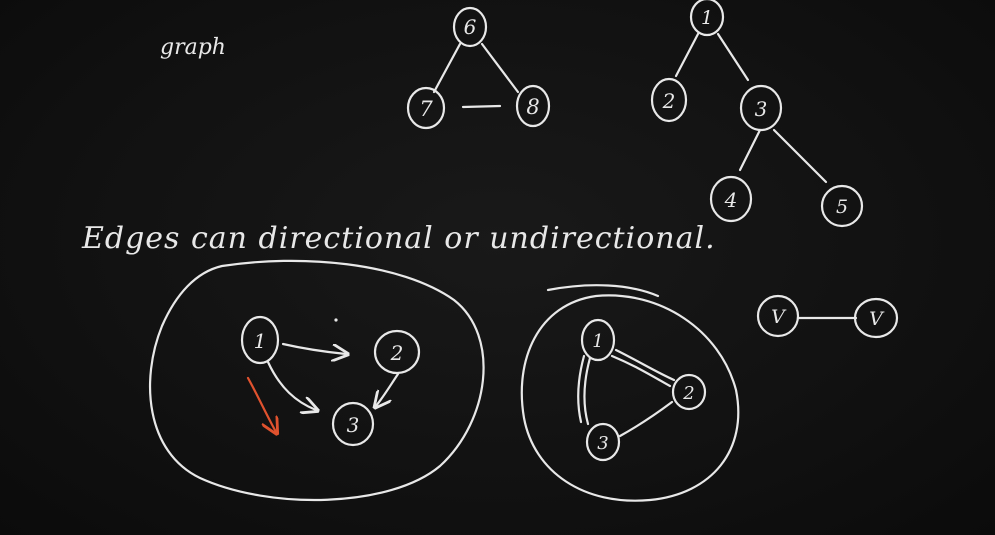 The width and height of the screenshot is (995, 535). Describe the element at coordinates (478, 68) in the screenshot. I see `graph-a: 6 7 8` at that location.